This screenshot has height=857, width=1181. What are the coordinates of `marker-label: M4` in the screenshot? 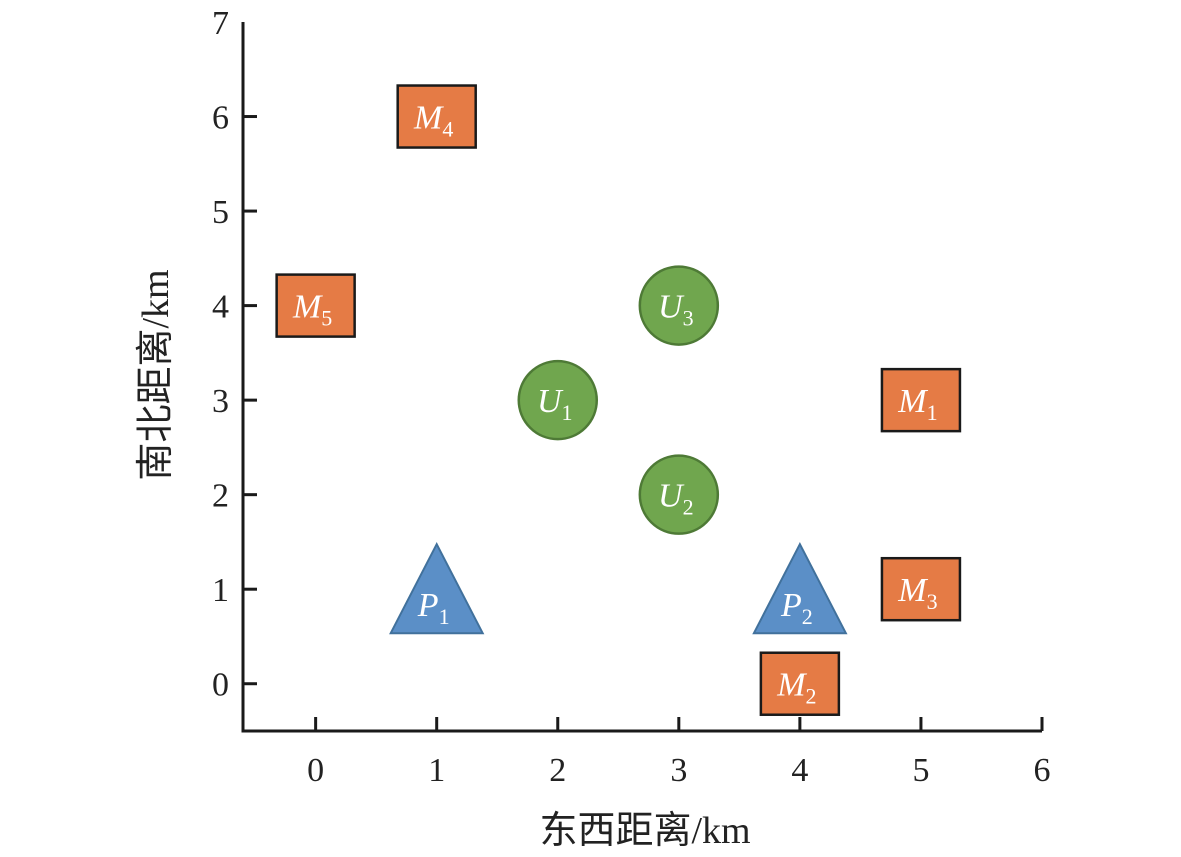 It's located at (433, 121).